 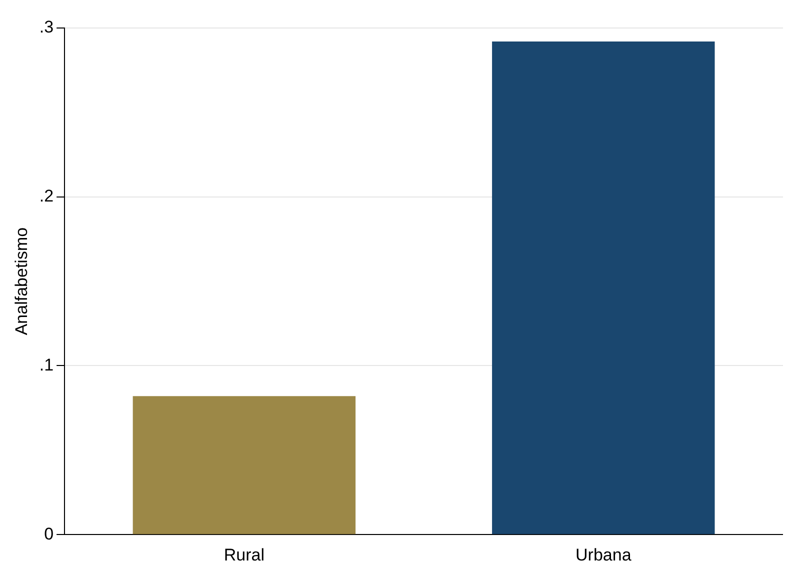 I want to click on x-tick-label: Urbana, so click(x=604, y=554).